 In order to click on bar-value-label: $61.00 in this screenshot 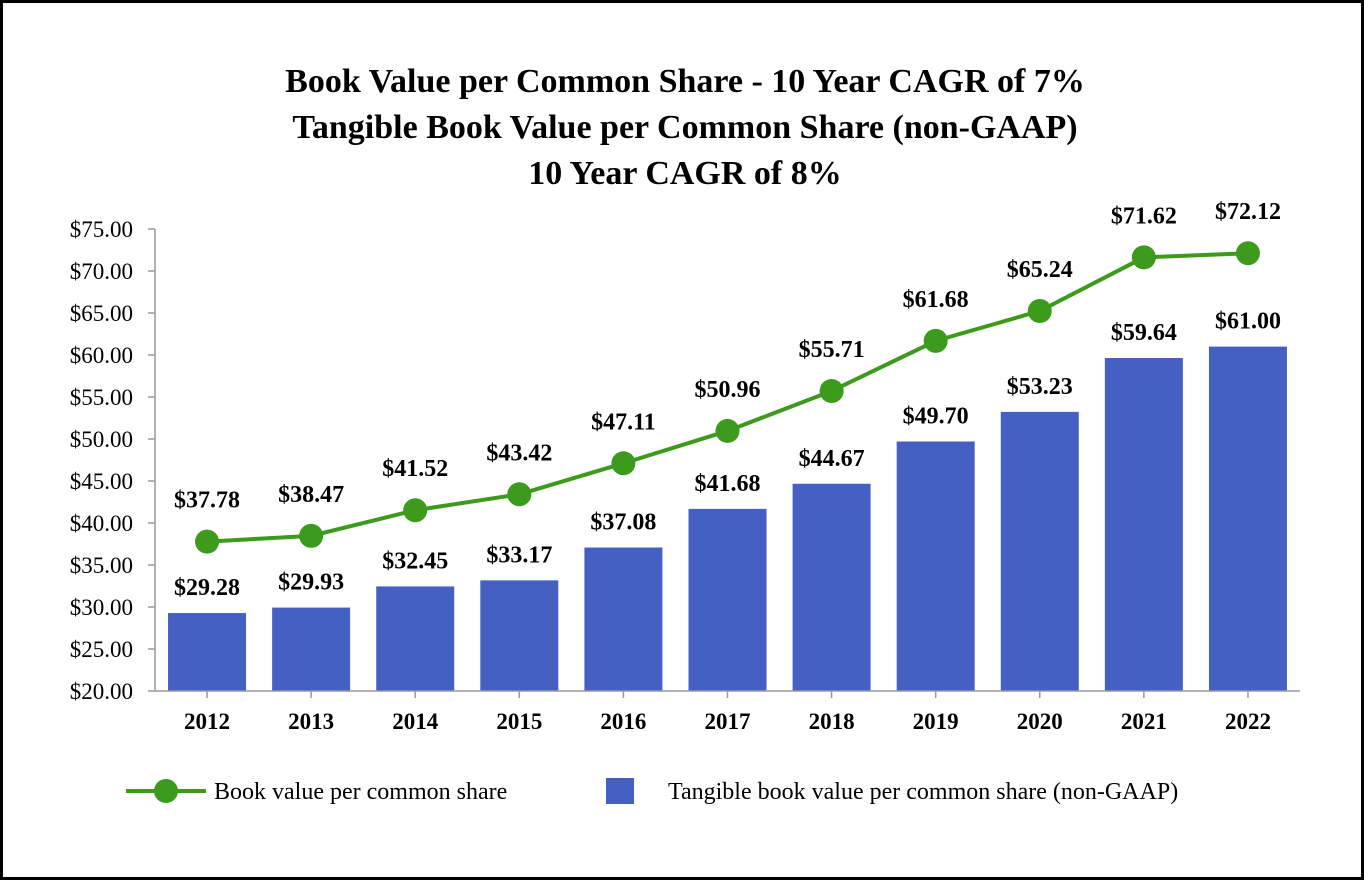, I will do `click(1248, 322)`.